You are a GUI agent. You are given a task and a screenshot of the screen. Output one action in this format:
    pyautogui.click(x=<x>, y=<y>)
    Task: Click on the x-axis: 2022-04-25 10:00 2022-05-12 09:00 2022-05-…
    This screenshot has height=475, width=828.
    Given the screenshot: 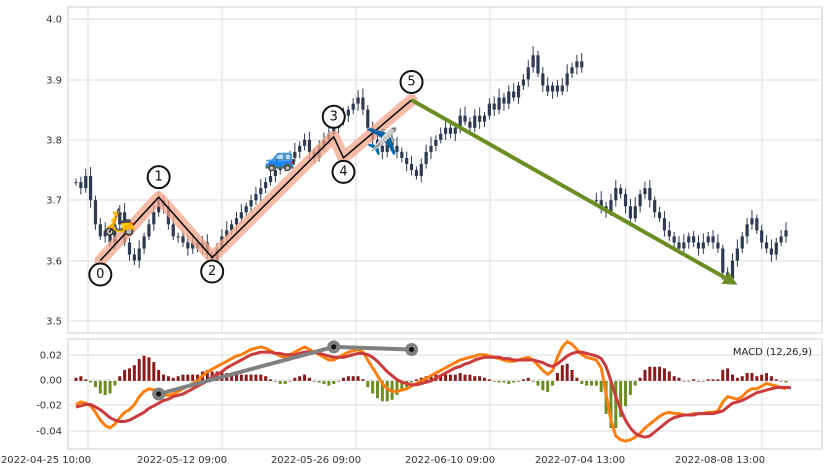 What is the action you would take?
    pyautogui.click(x=383, y=460)
    